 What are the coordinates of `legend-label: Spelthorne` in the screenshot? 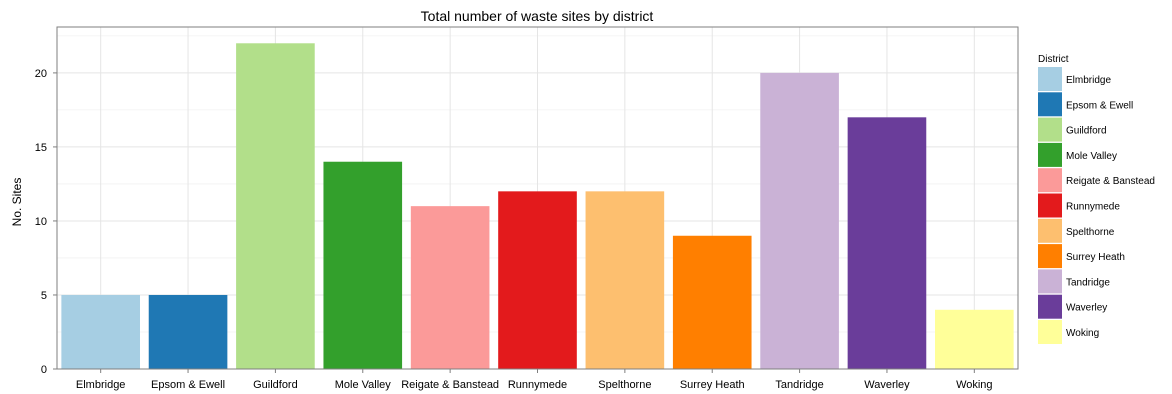 It's located at (1090, 232).